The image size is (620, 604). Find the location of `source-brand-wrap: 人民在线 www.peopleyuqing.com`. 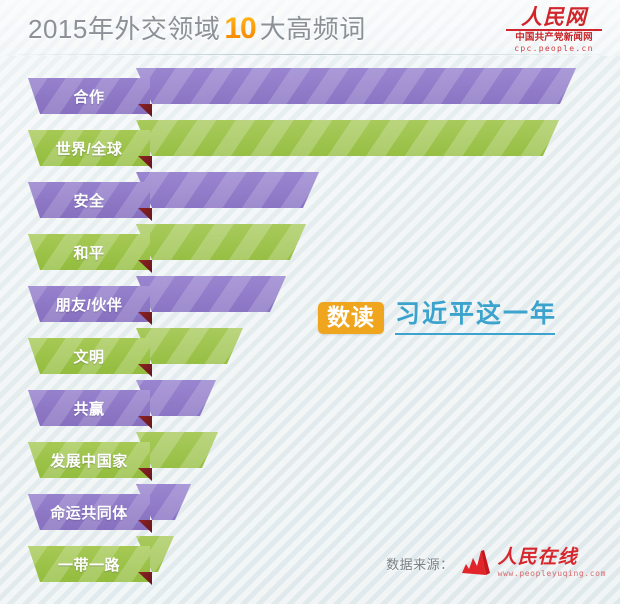

source-brand-wrap: 人民在线 www.peopleyuqing.com is located at coordinates (552, 563).